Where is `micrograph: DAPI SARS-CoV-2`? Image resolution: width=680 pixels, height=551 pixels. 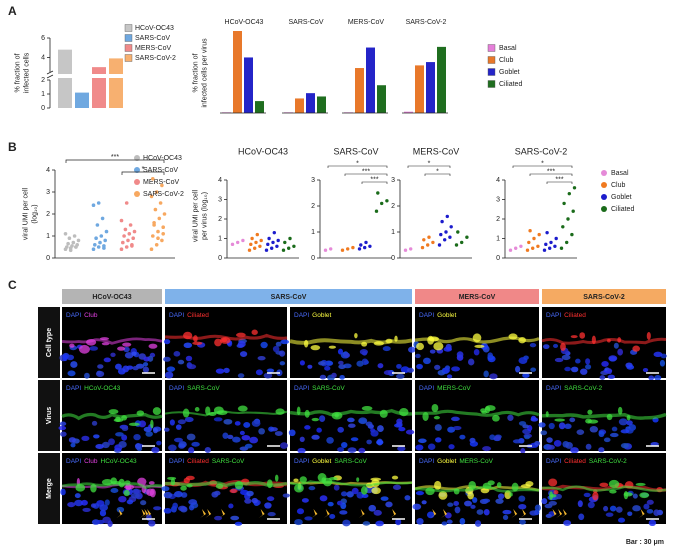
micrograph: DAPI SARS-CoV-2 is located at coordinates (602, 417).